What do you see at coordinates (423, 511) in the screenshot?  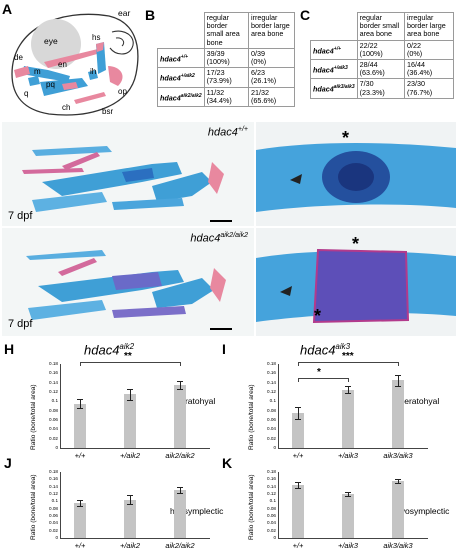 I see `structure-label-hyosymplectic-aik3: hyosymplectic` at bounding box center [423, 511].